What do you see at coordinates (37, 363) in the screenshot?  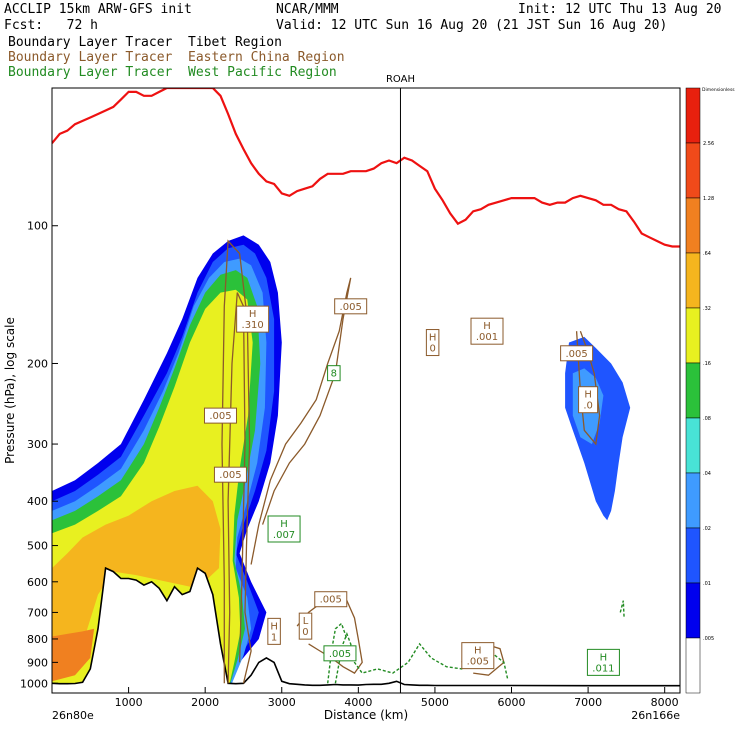 I see `y-tick-label-200: 200` at bounding box center [37, 363].